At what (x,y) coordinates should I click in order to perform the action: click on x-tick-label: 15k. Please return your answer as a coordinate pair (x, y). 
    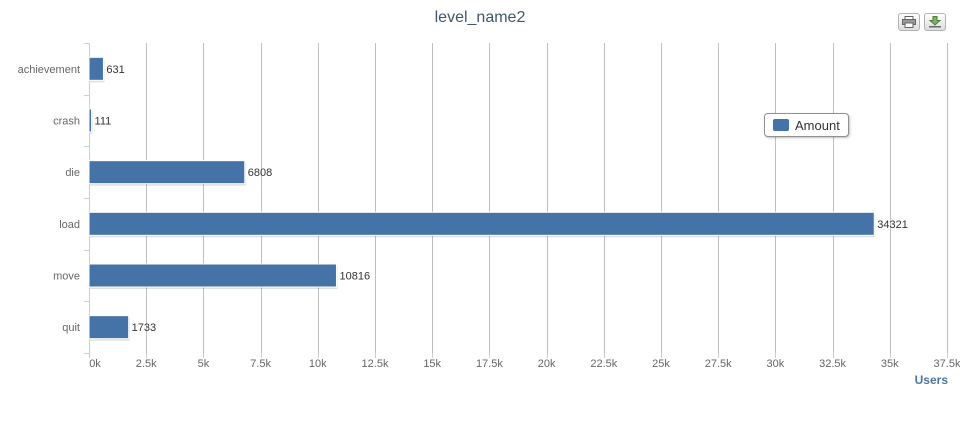
    Looking at the image, I should click on (432, 364).